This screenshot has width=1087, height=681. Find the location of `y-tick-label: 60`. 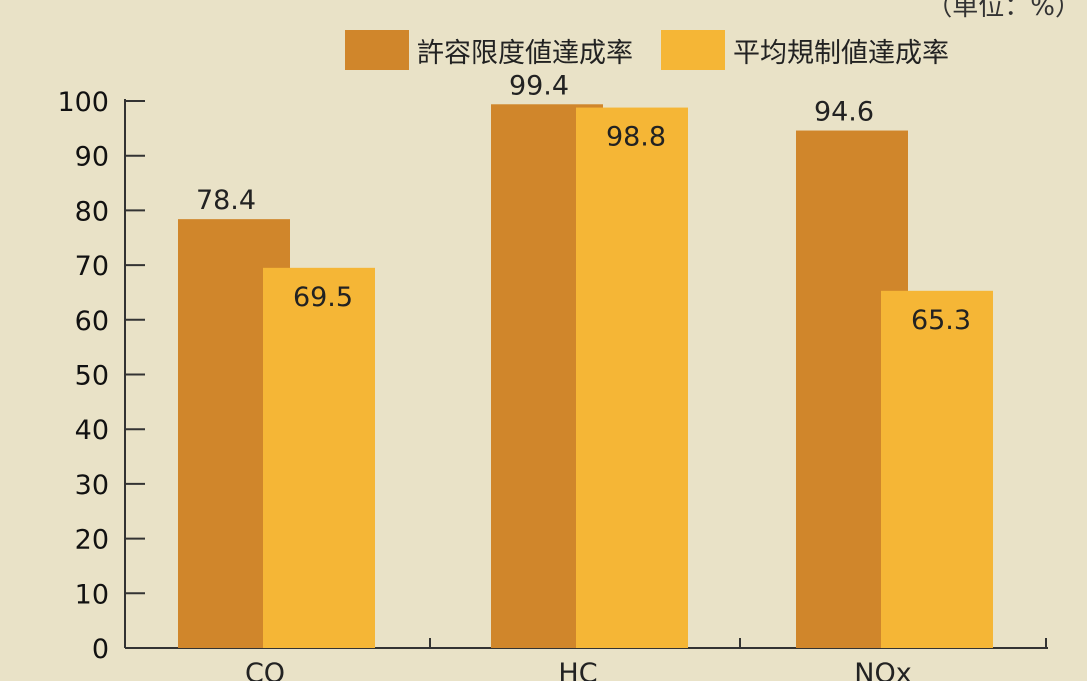

y-tick-label: 60 is located at coordinates (92, 321).